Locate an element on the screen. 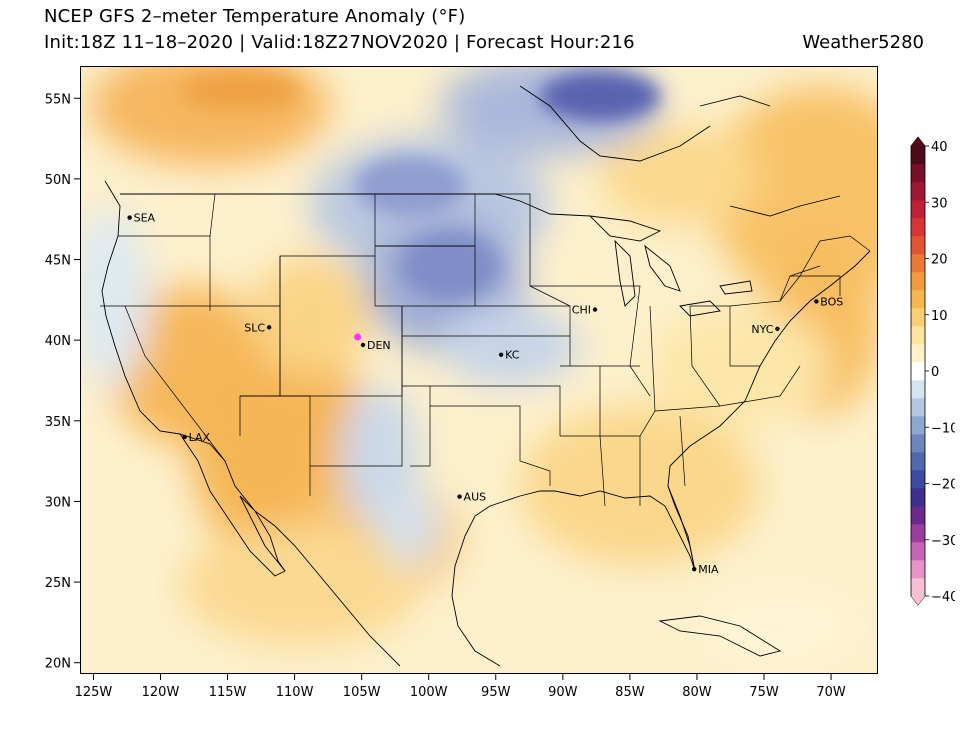  lon-label: 100W is located at coordinates (429, 692).